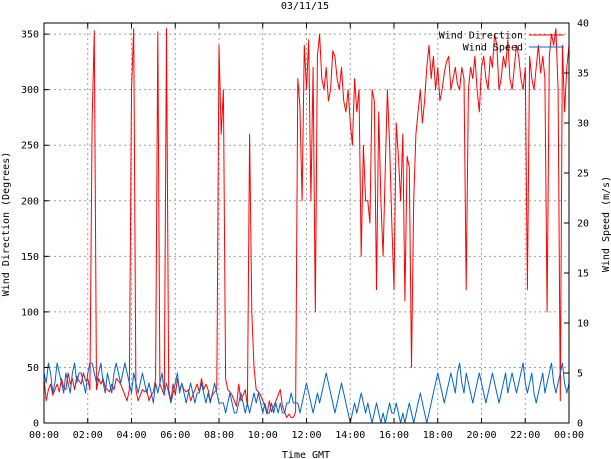 This screenshot has width=611, height=459. What do you see at coordinates (30, 90) in the screenshot?
I see `y-left-tick-label: 300` at bounding box center [30, 90].